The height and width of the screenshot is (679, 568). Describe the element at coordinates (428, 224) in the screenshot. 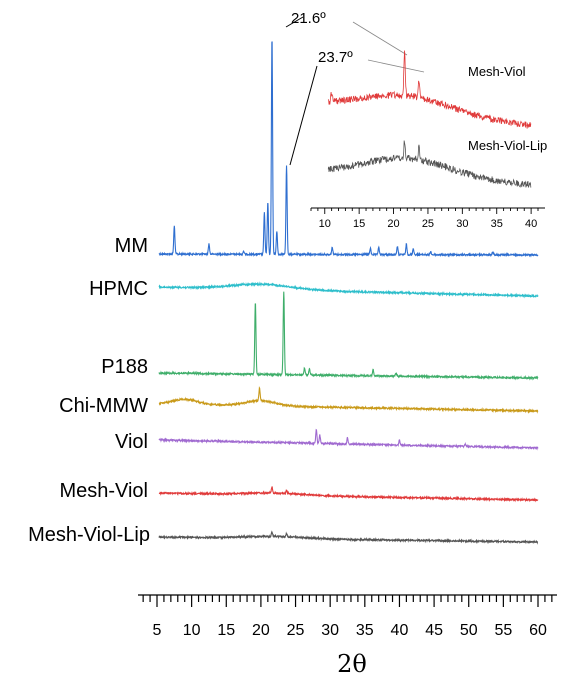

I see `inset-tick-label: 25` at that location.